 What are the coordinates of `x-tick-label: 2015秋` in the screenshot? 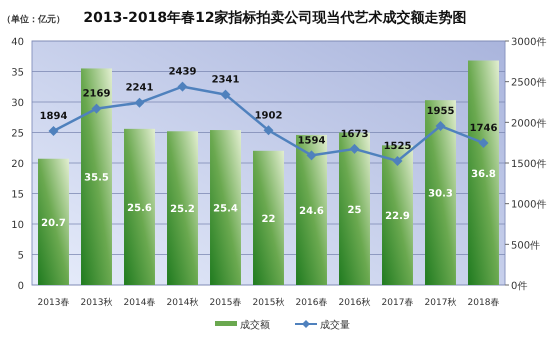 It's located at (268, 302).